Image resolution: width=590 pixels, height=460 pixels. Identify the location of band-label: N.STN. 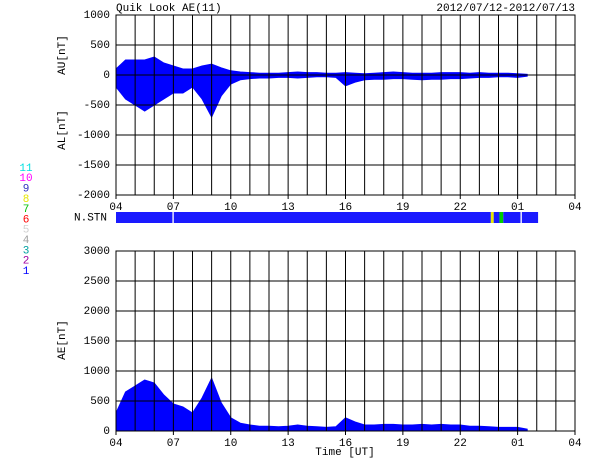
(90, 218).